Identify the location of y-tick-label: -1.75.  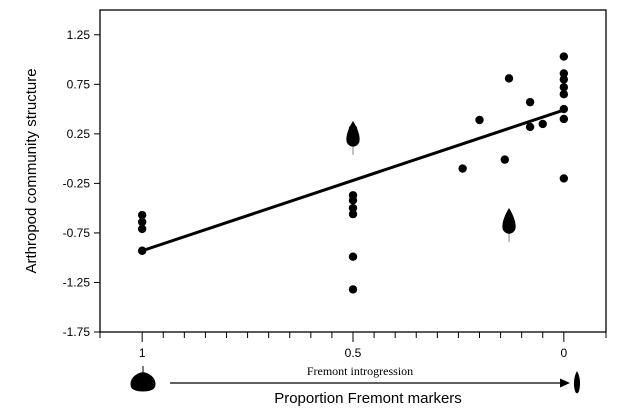
(77, 332).